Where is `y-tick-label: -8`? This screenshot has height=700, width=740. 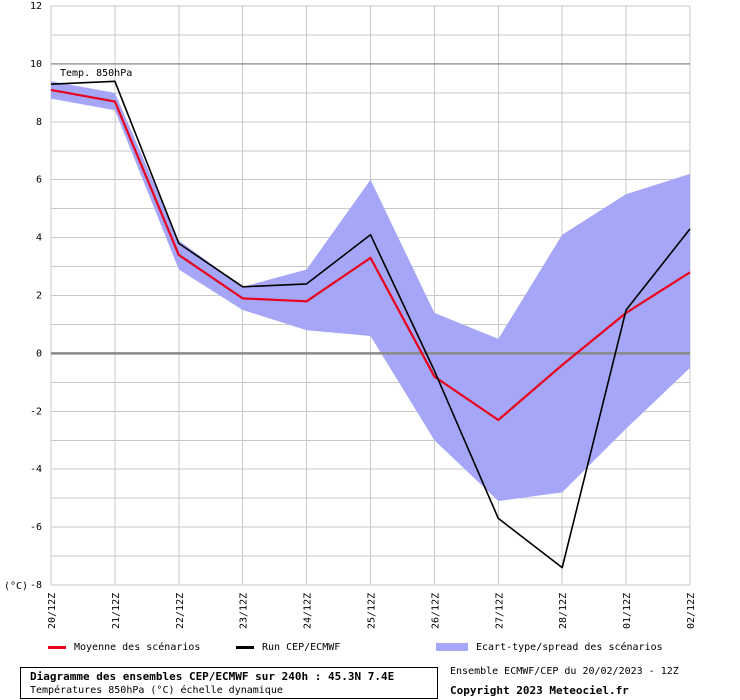
y-tick-label: -8 is located at coordinates (36, 585).